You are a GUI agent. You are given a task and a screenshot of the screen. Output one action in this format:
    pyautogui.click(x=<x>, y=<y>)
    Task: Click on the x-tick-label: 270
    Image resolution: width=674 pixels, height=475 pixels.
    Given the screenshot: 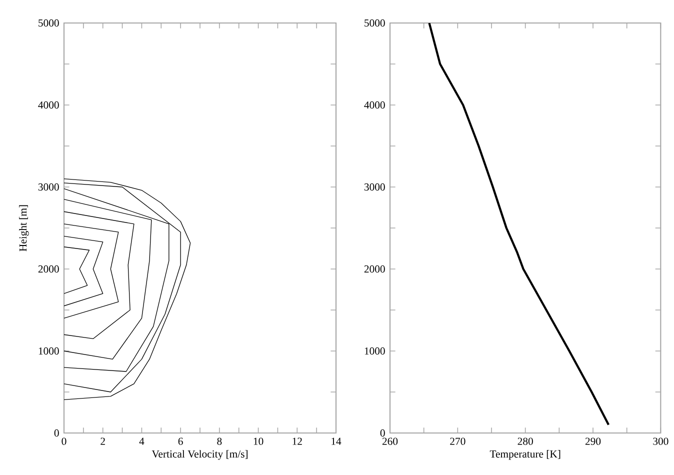 What is the action you would take?
    pyautogui.click(x=458, y=441)
    